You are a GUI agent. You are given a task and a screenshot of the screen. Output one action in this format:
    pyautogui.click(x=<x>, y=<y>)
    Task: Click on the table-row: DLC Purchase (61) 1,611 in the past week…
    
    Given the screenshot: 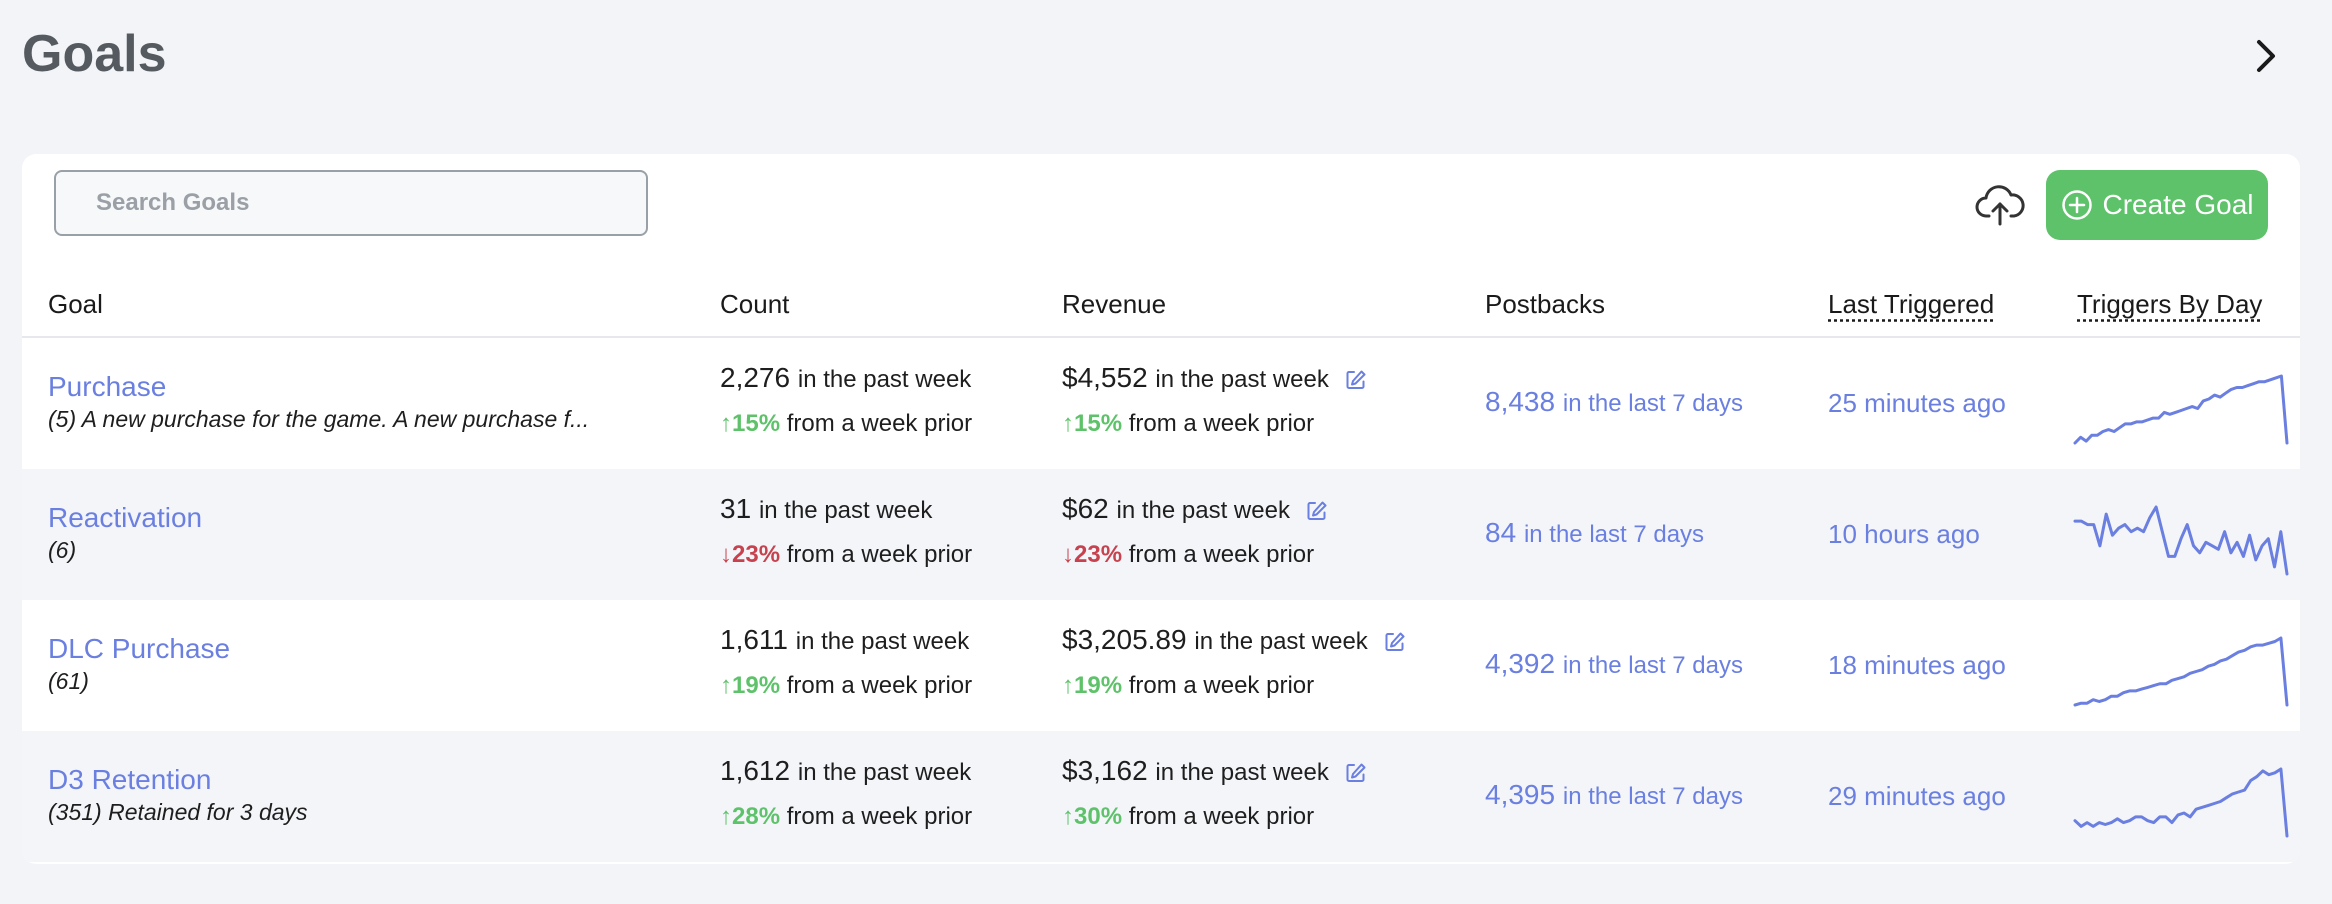 What is the action you would take?
    pyautogui.click(x=1161, y=665)
    